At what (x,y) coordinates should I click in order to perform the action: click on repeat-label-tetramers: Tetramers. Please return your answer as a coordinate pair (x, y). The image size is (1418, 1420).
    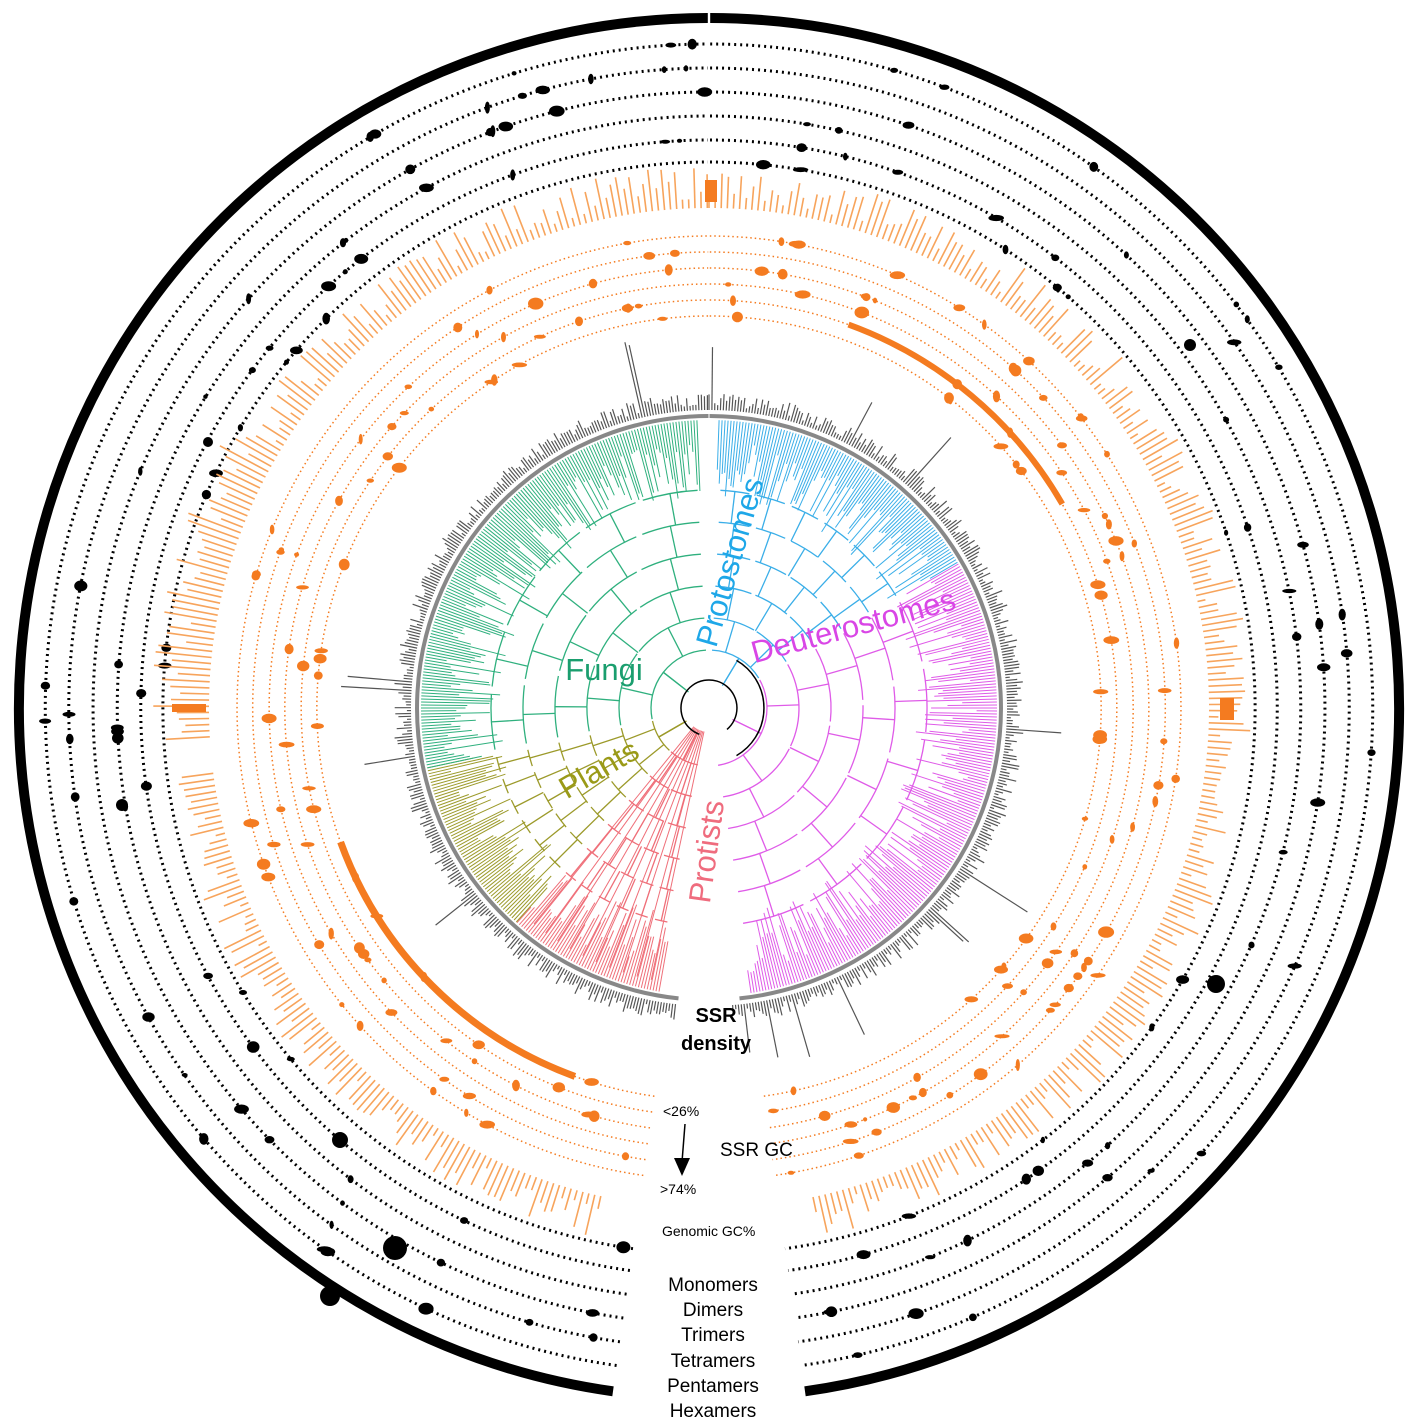
    Looking at the image, I should click on (713, 1361).